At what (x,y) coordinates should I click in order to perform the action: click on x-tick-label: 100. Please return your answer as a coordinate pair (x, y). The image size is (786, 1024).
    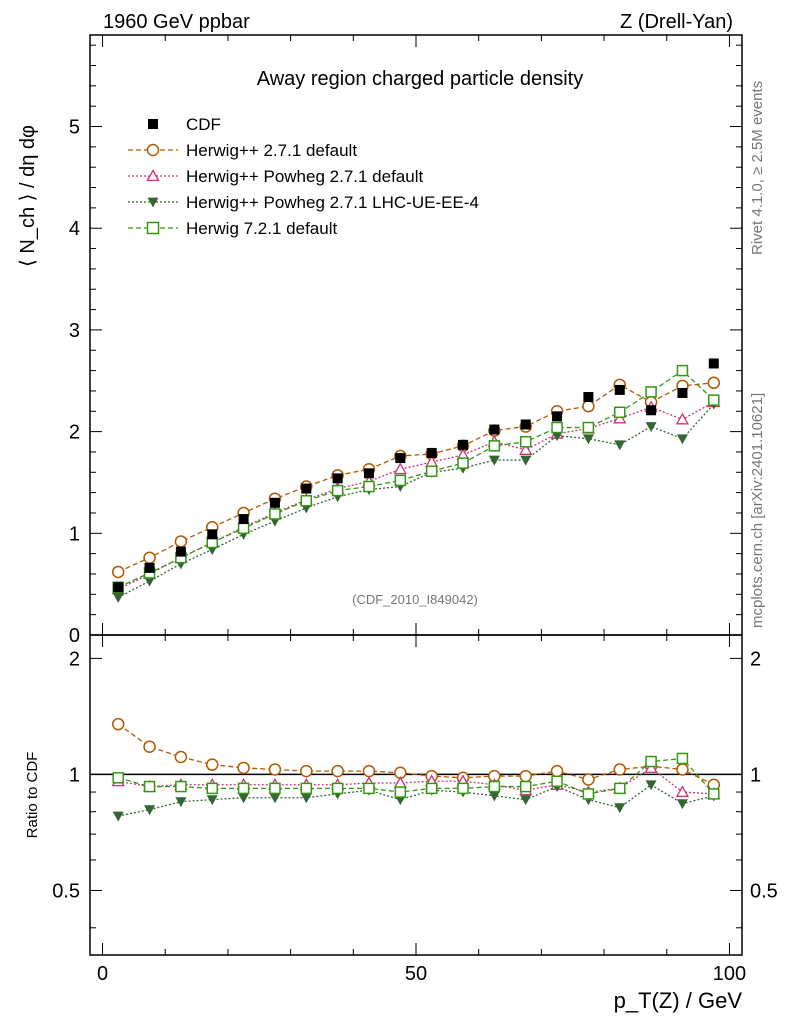
    Looking at the image, I should click on (729, 974).